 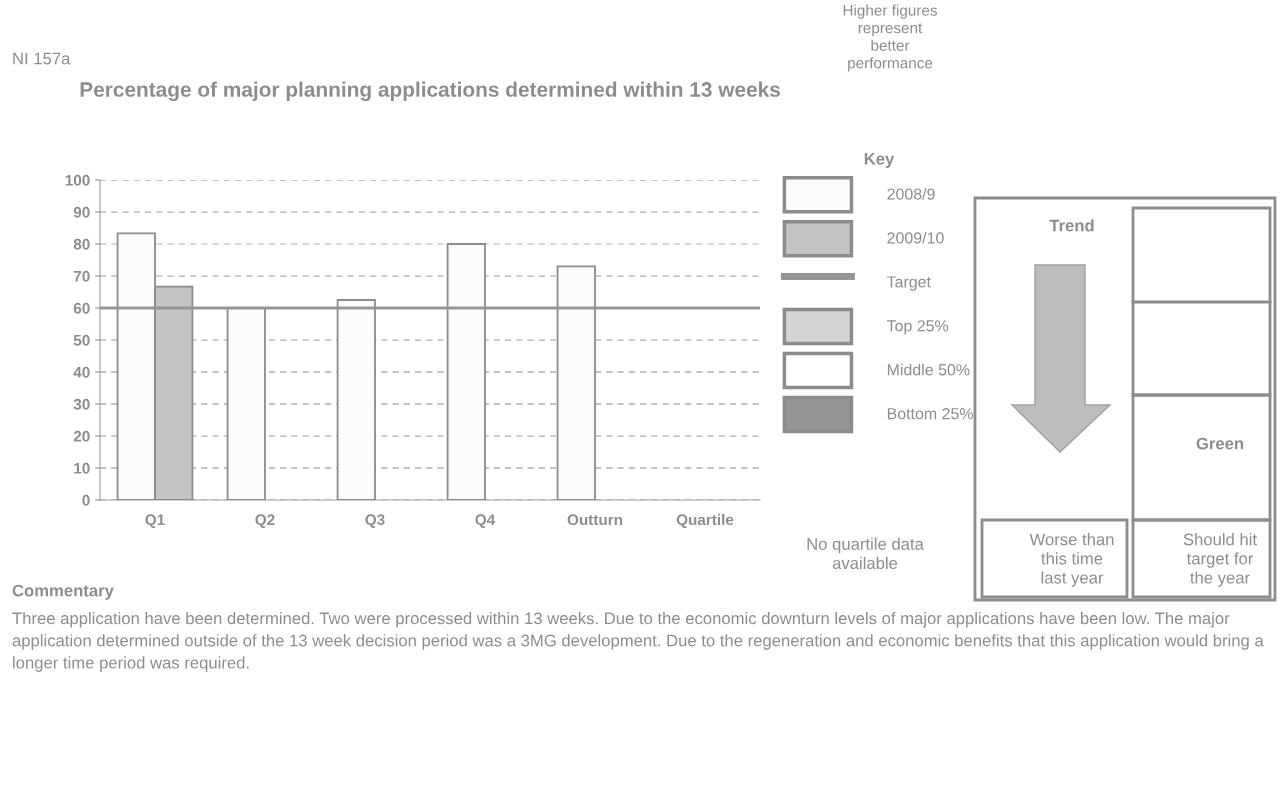 I want to click on x-tick-label: Q1, so click(x=155, y=521).